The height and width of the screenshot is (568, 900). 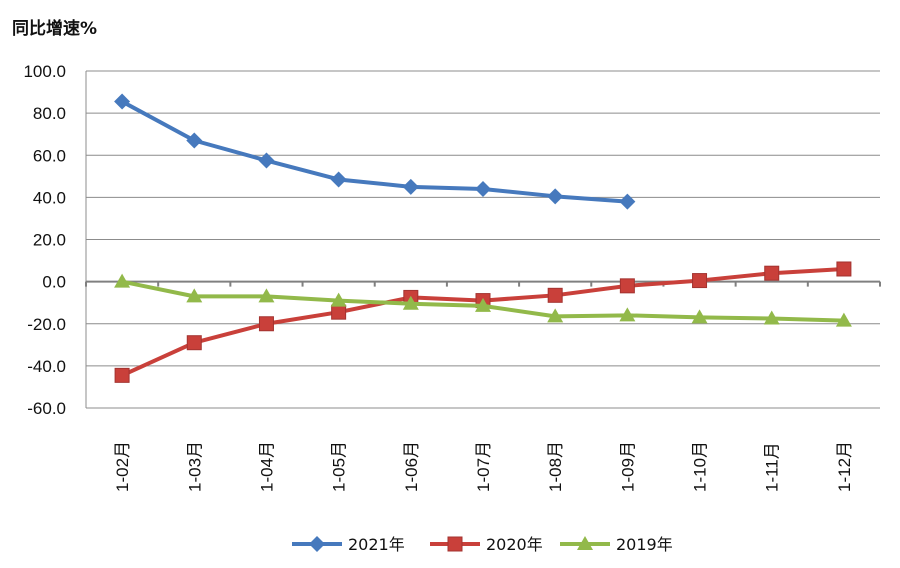 What do you see at coordinates (266, 466) in the screenshot?
I see `x-tick-label: 1-04月` at bounding box center [266, 466].